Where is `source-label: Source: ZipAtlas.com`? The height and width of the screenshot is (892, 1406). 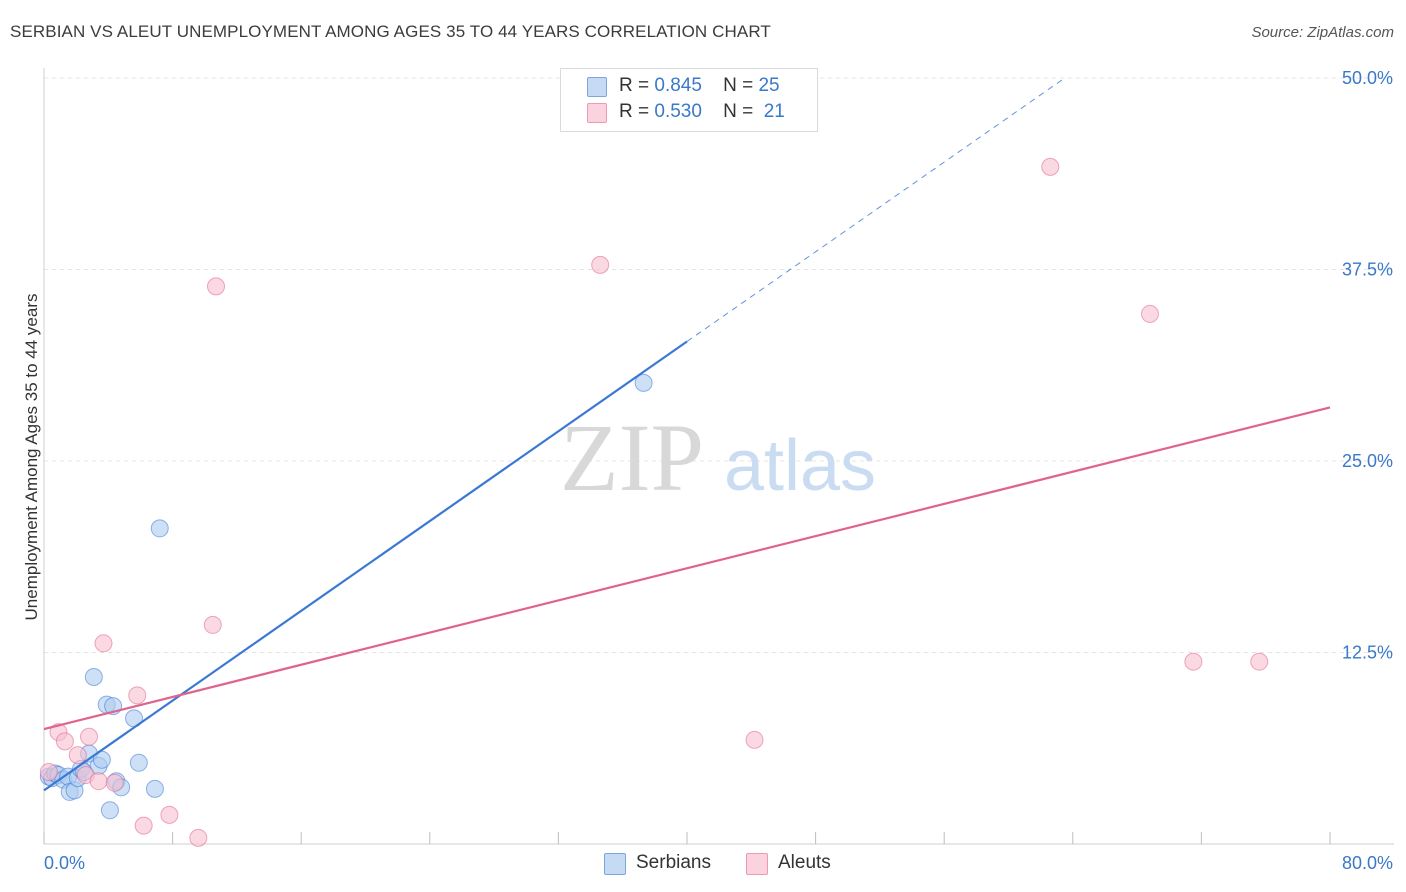 source-label: Source: ZipAtlas.com is located at coordinates (1322, 32).